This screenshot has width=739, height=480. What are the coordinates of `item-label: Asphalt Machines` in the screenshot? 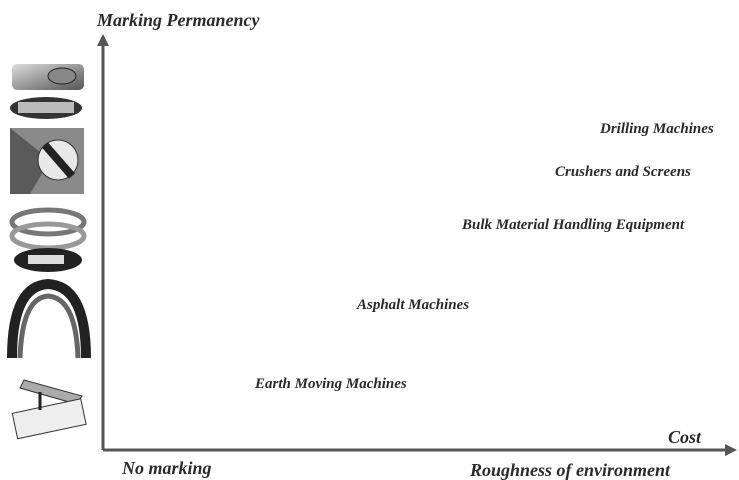 It's located at (412, 305).